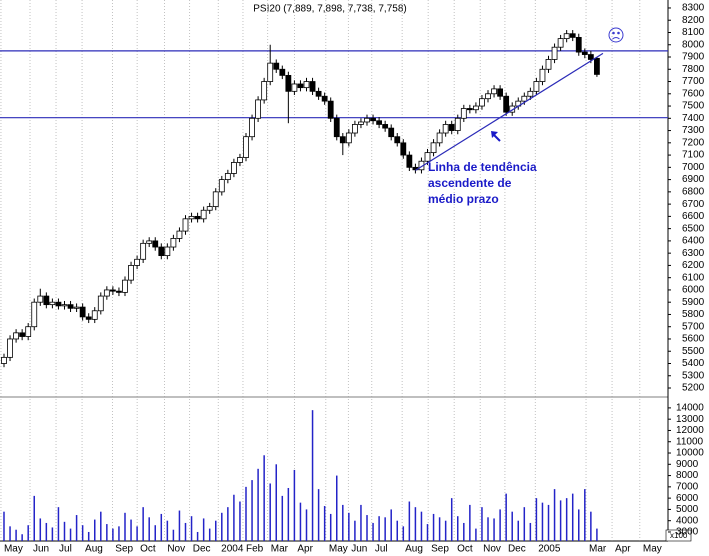 Image resolution: width=709 pixels, height=556 pixels. I want to click on x-tick-label: Jun, so click(359, 549).